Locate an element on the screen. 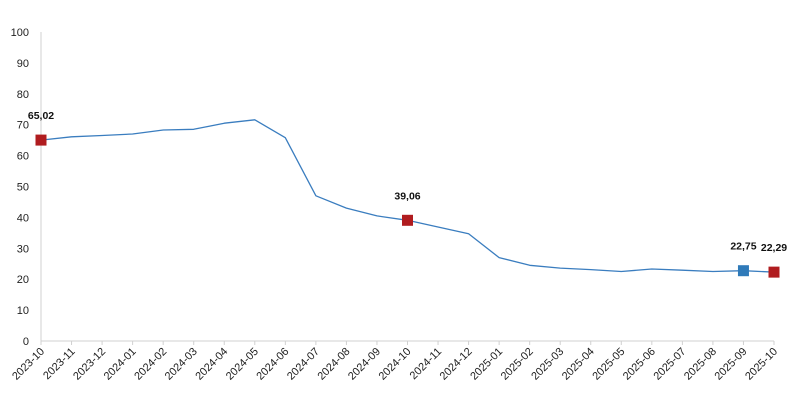 The width and height of the screenshot is (797, 416). x-tick-label: 2024-08 is located at coordinates (334, 364).